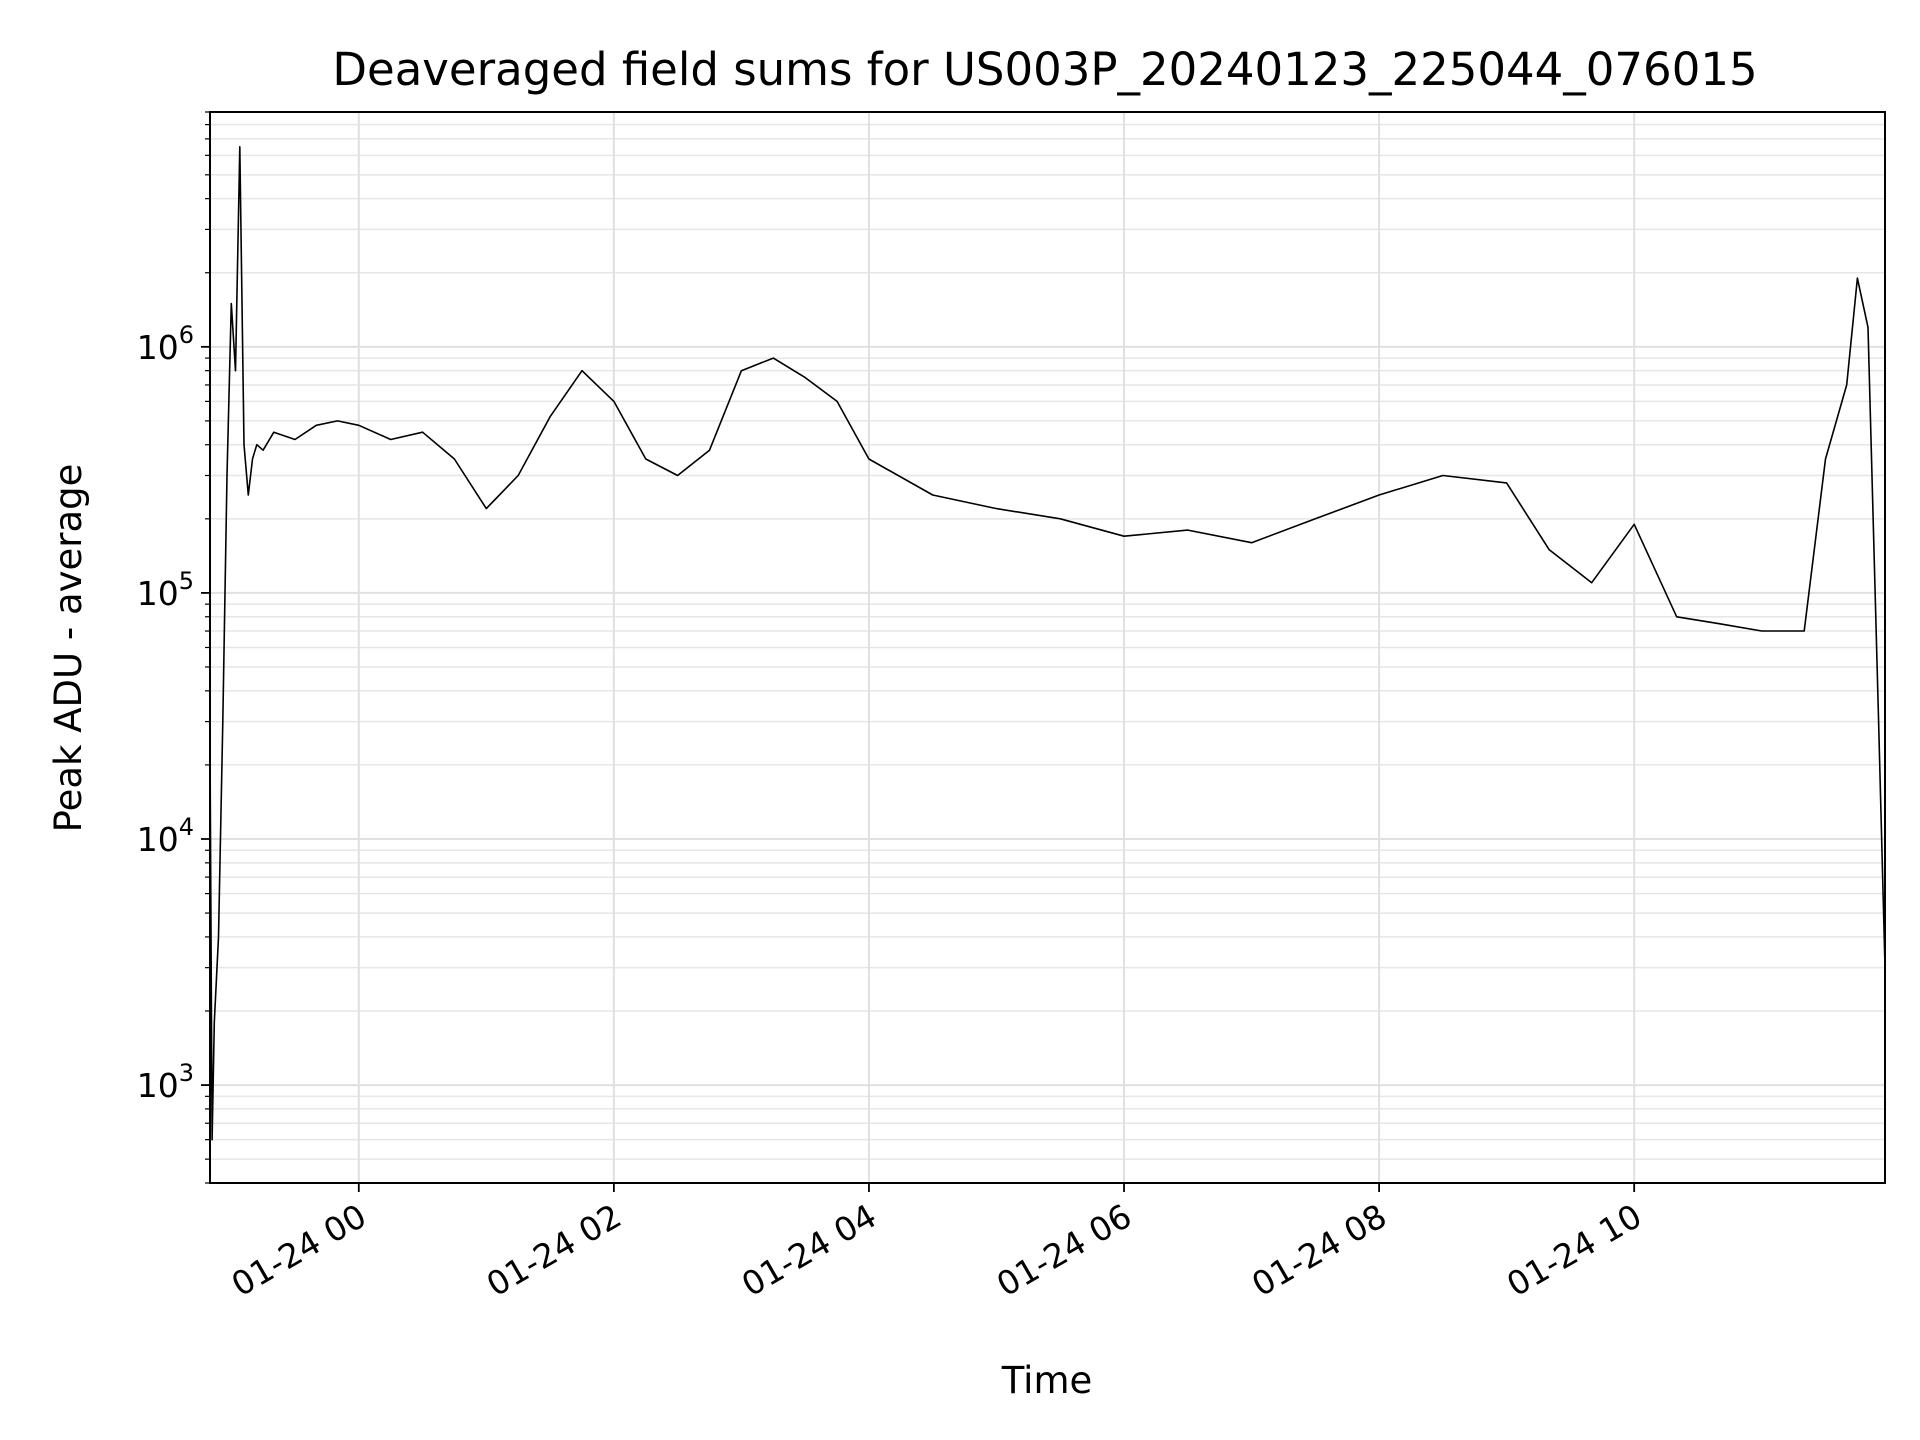  I want to click on y-axis-label: Peak ADU - average, so click(68, 648).